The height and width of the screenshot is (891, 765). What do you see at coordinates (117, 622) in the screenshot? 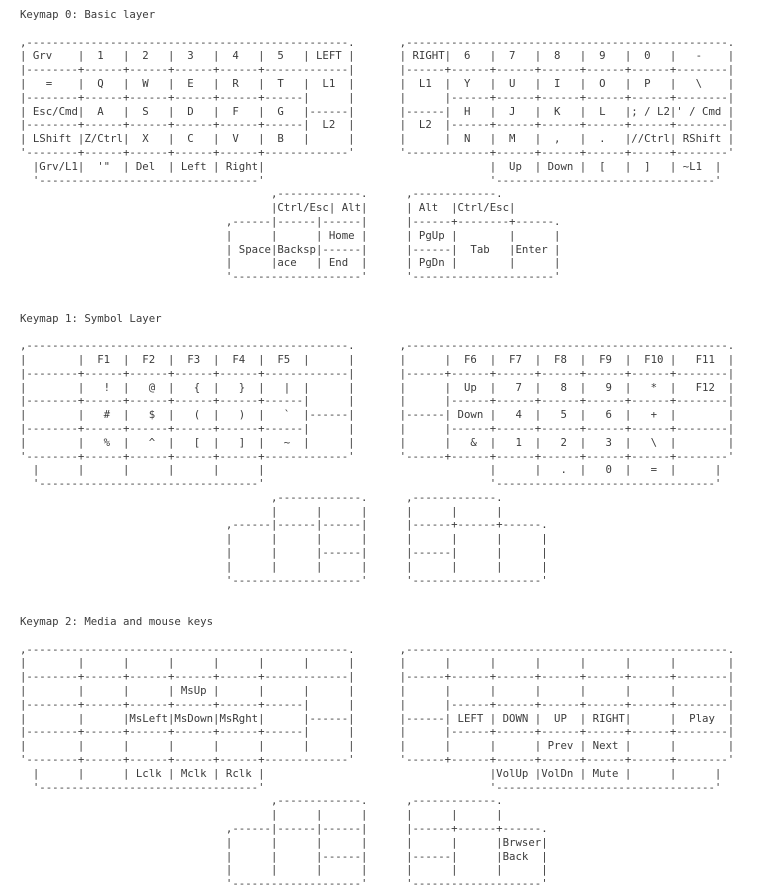
I see `keymap-2-title: Keymap 2: Media and mouse keys` at bounding box center [117, 622].